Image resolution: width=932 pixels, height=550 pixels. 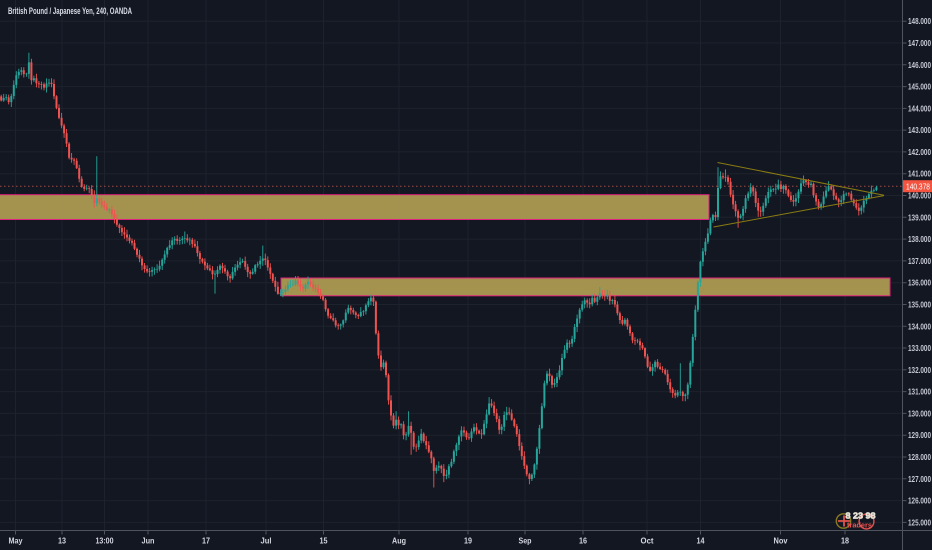 I want to click on svg-text: 128.000, so click(x=919, y=457).